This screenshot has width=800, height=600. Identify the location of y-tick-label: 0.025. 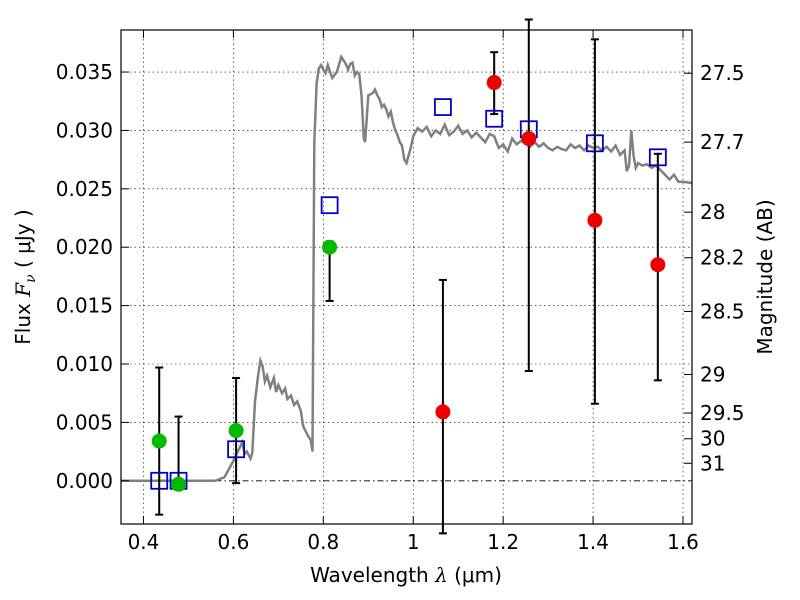
(84, 189).